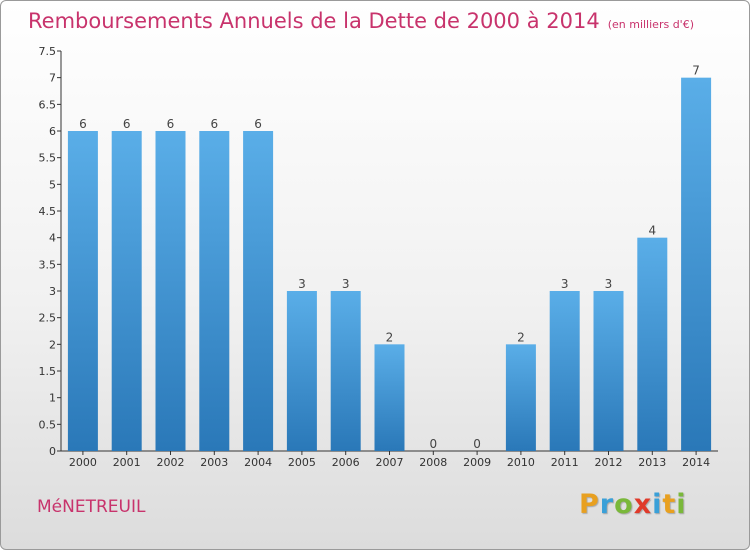 Image resolution: width=750 pixels, height=550 pixels. Describe the element at coordinates (52, 131) in the screenshot. I see `y-tick-label: 6` at that location.